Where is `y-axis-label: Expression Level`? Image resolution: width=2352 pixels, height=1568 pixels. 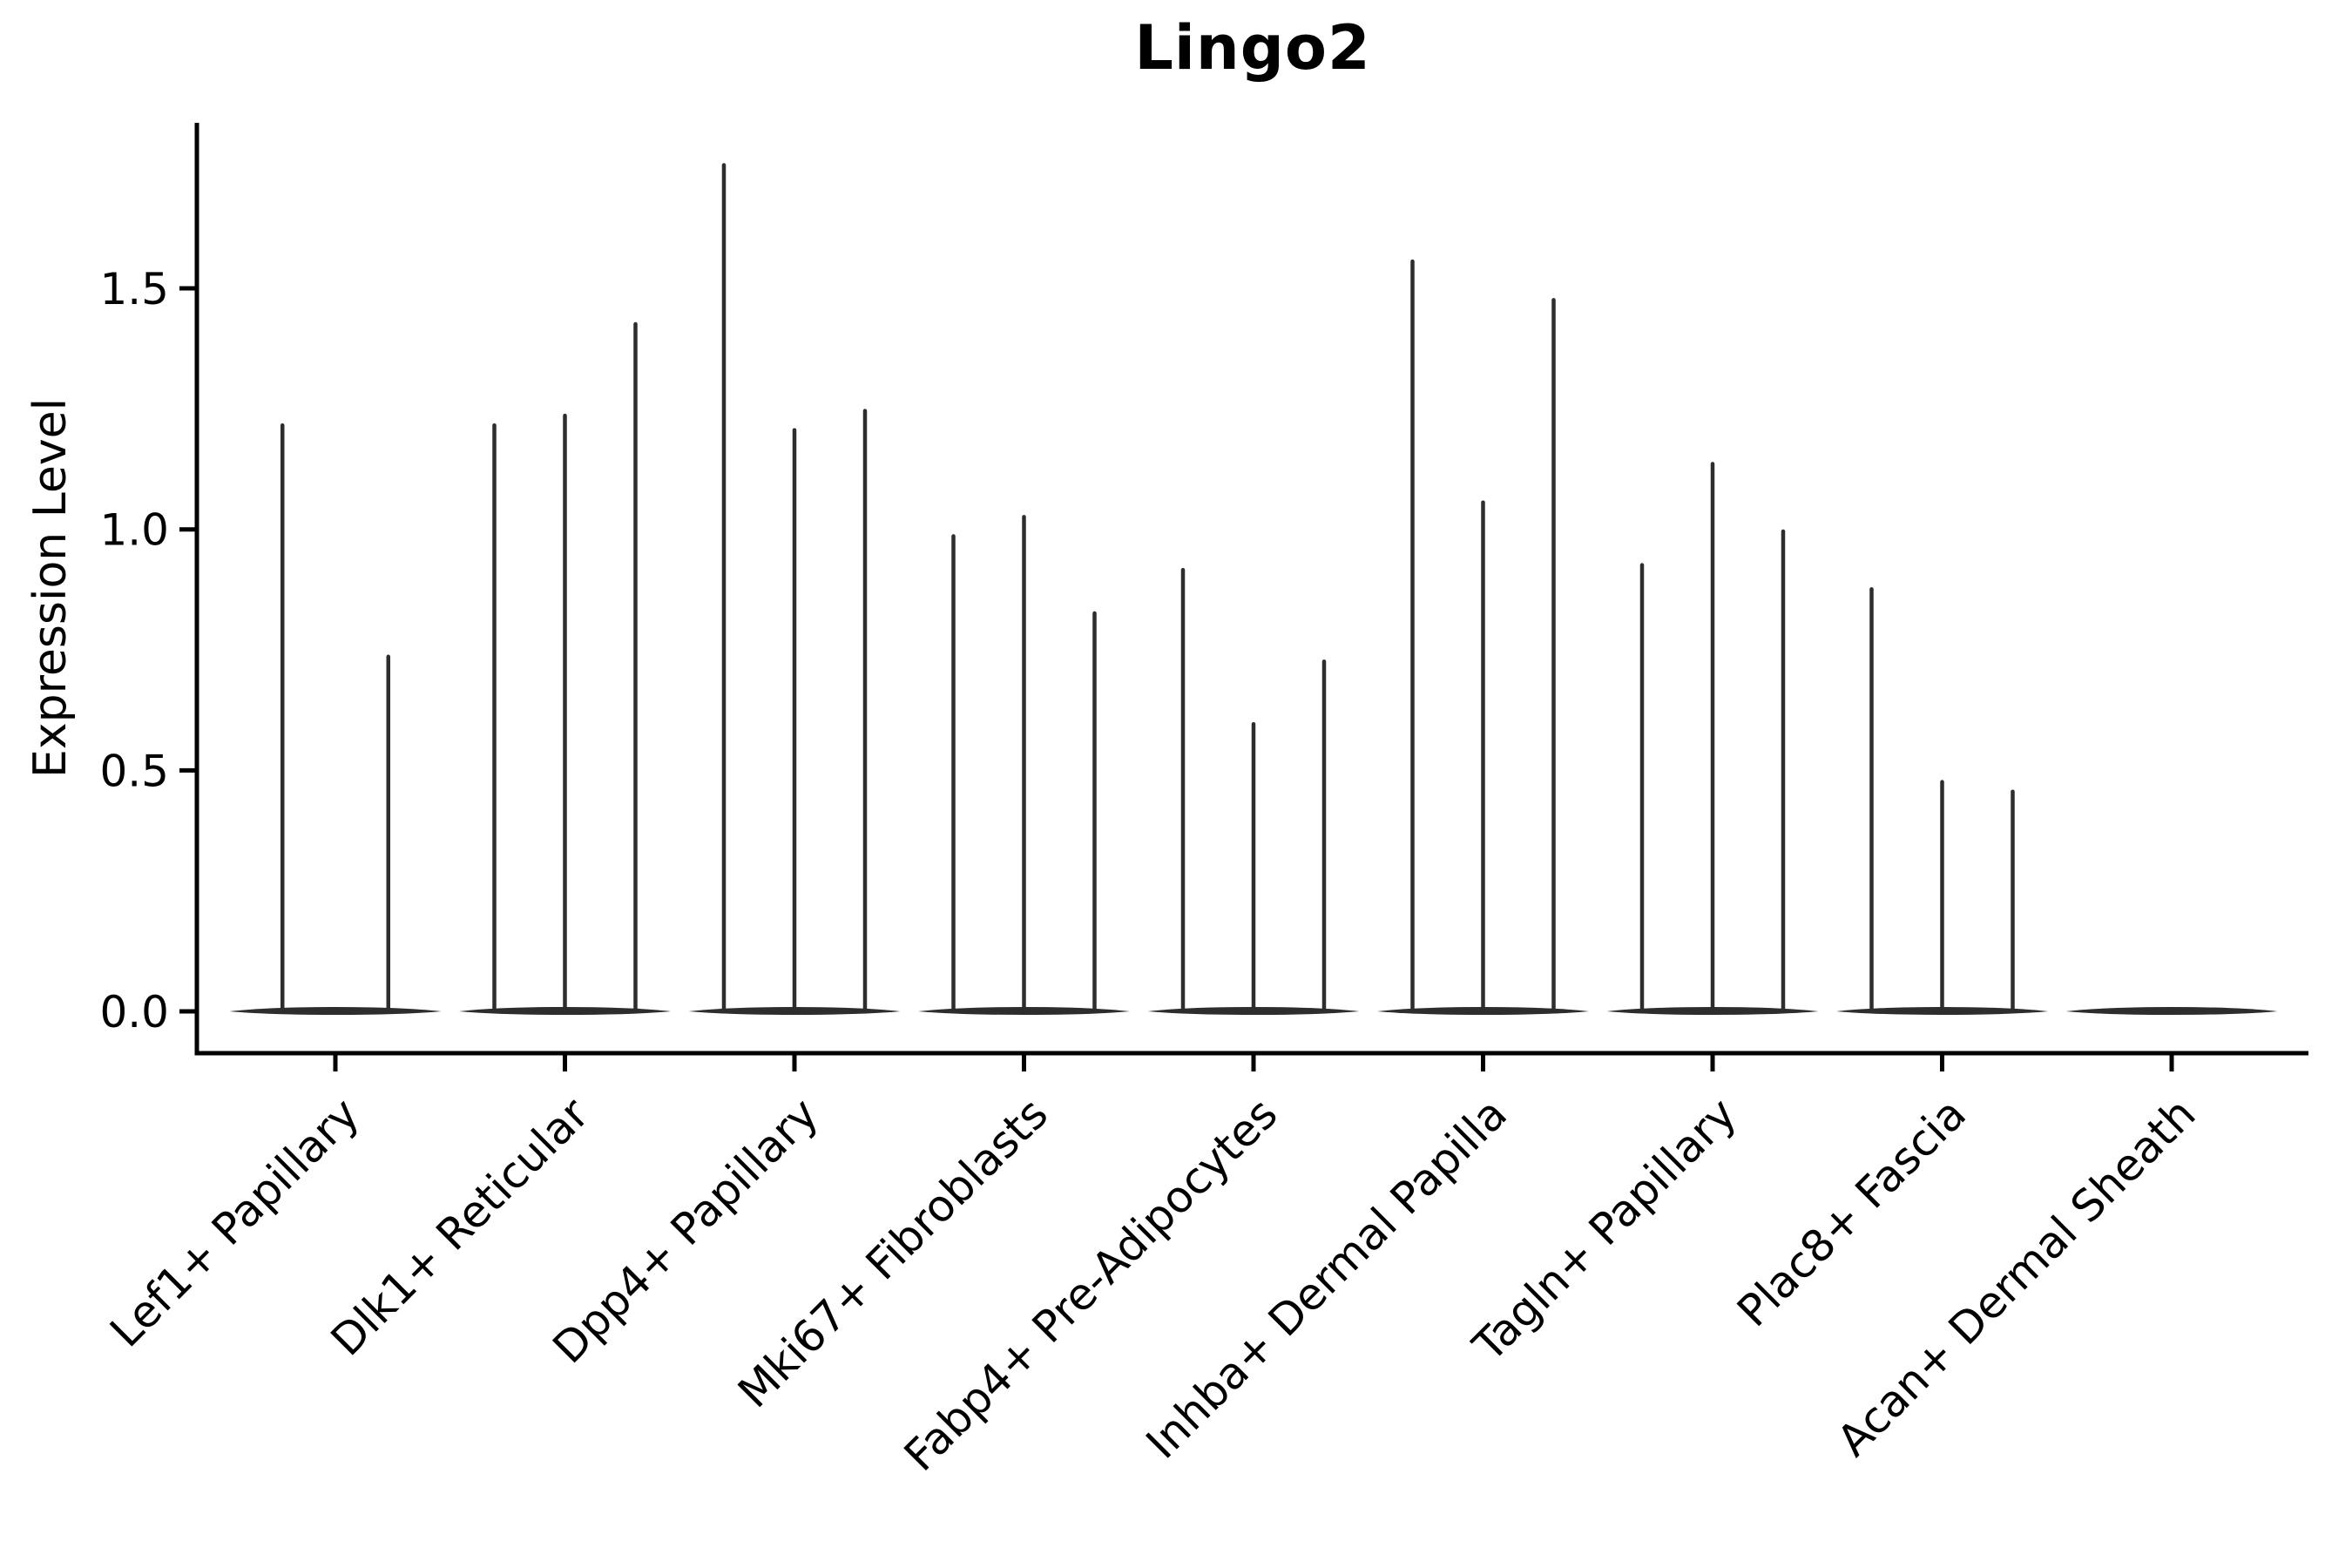
y-axis-label: Expression Level is located at coordinates (50, 588).